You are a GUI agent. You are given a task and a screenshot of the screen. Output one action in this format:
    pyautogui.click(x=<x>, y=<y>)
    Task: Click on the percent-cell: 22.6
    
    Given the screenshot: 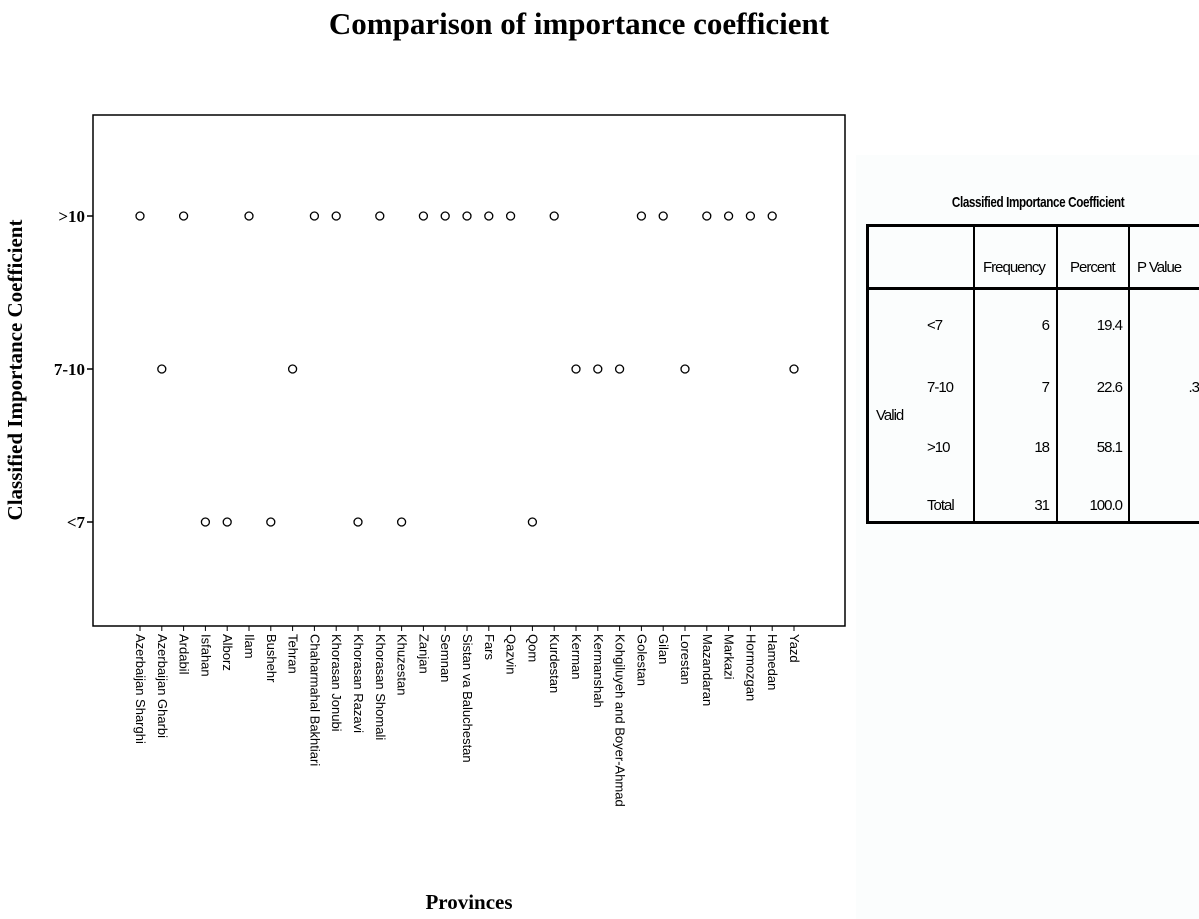 What is the action you would take?
    pyautogui.click(x=1109, y=387)
    